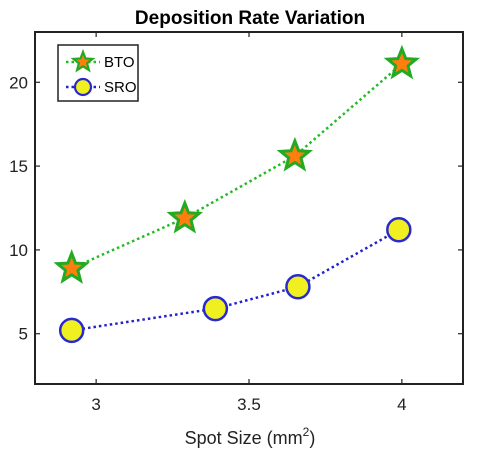 This screenshot has height=451, width=481. I want to click on x-tick-label: 3.5, so click(249, 404).